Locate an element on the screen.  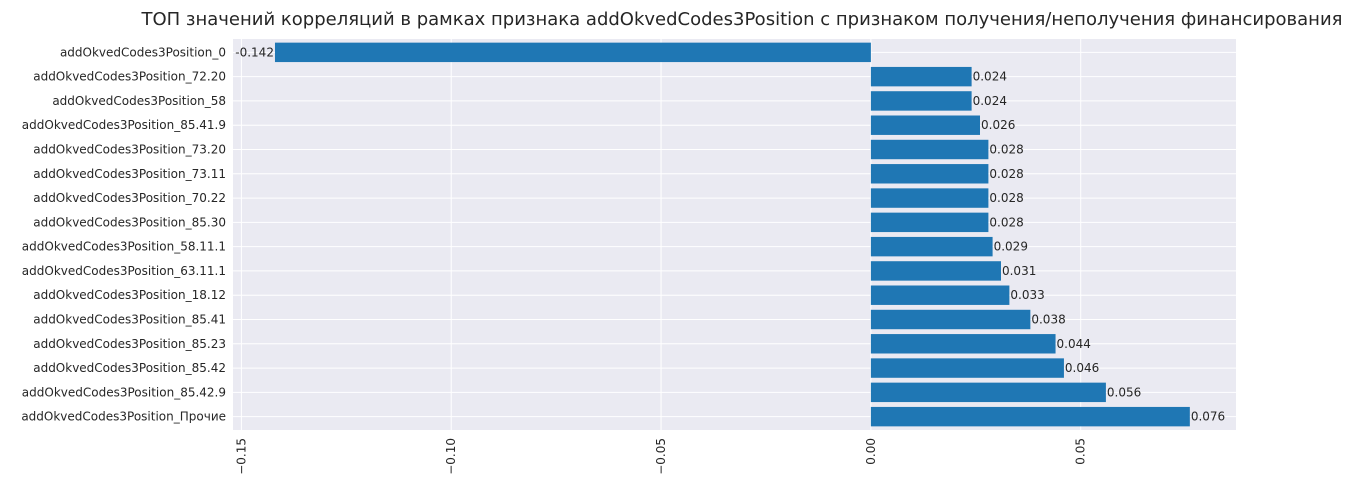
x-tick-label: 0.00 is located at coordinates (871, 451).